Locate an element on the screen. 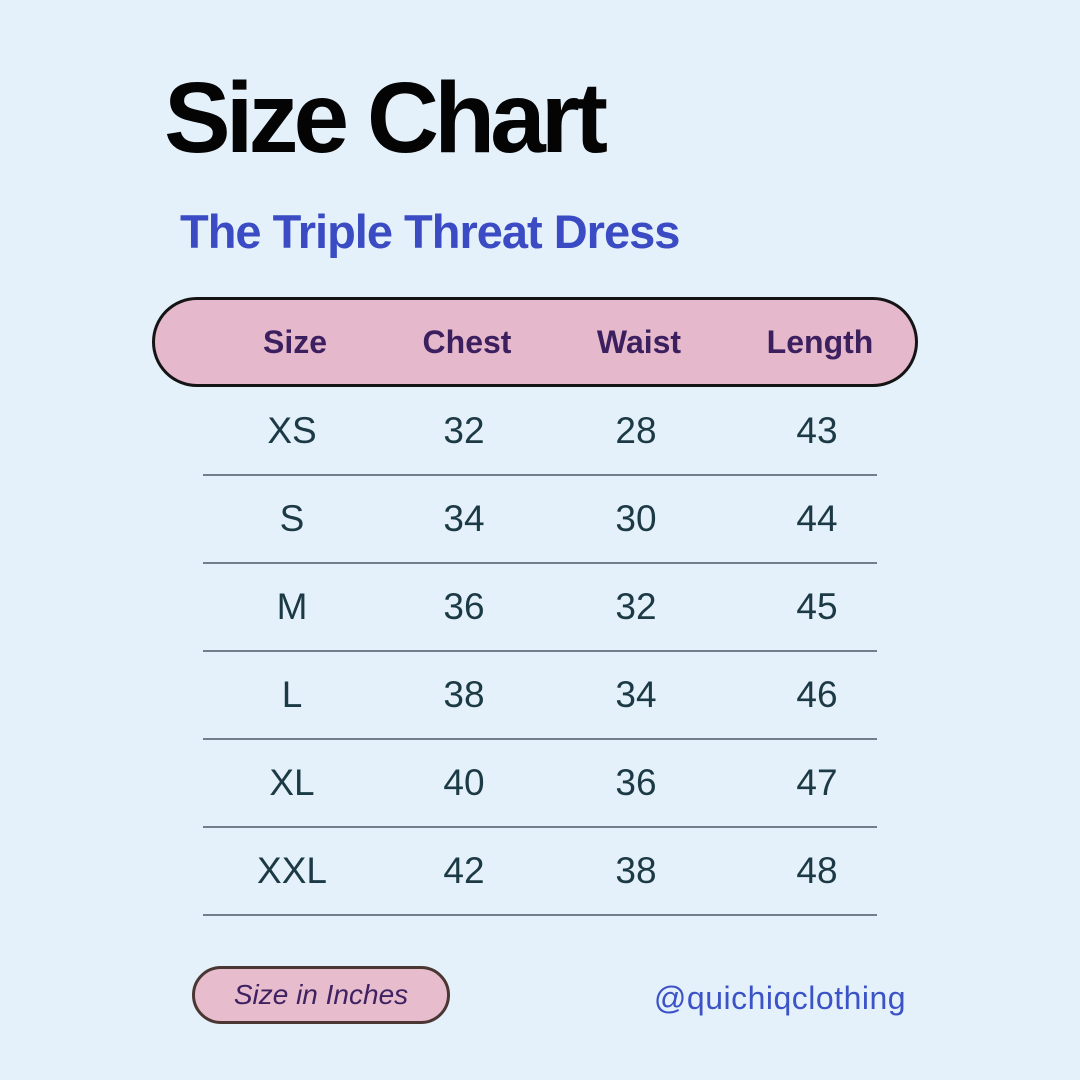 The width and height of the screenshot is (1080, 1080). cell-chest: 38 is located at coordinates (464, 694).